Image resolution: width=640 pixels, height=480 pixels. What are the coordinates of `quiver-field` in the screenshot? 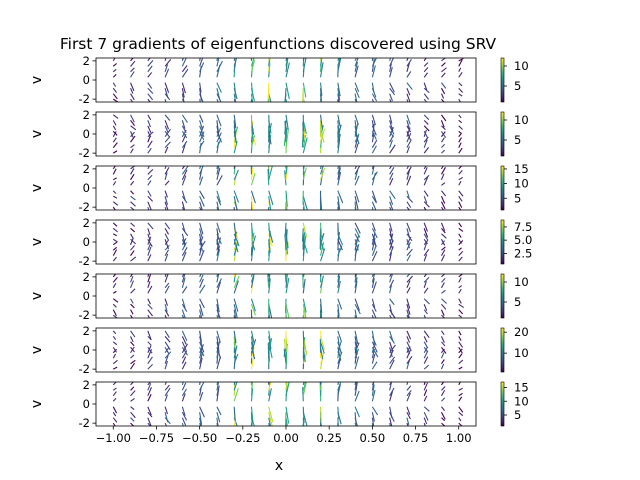 It's located at (288, 350).